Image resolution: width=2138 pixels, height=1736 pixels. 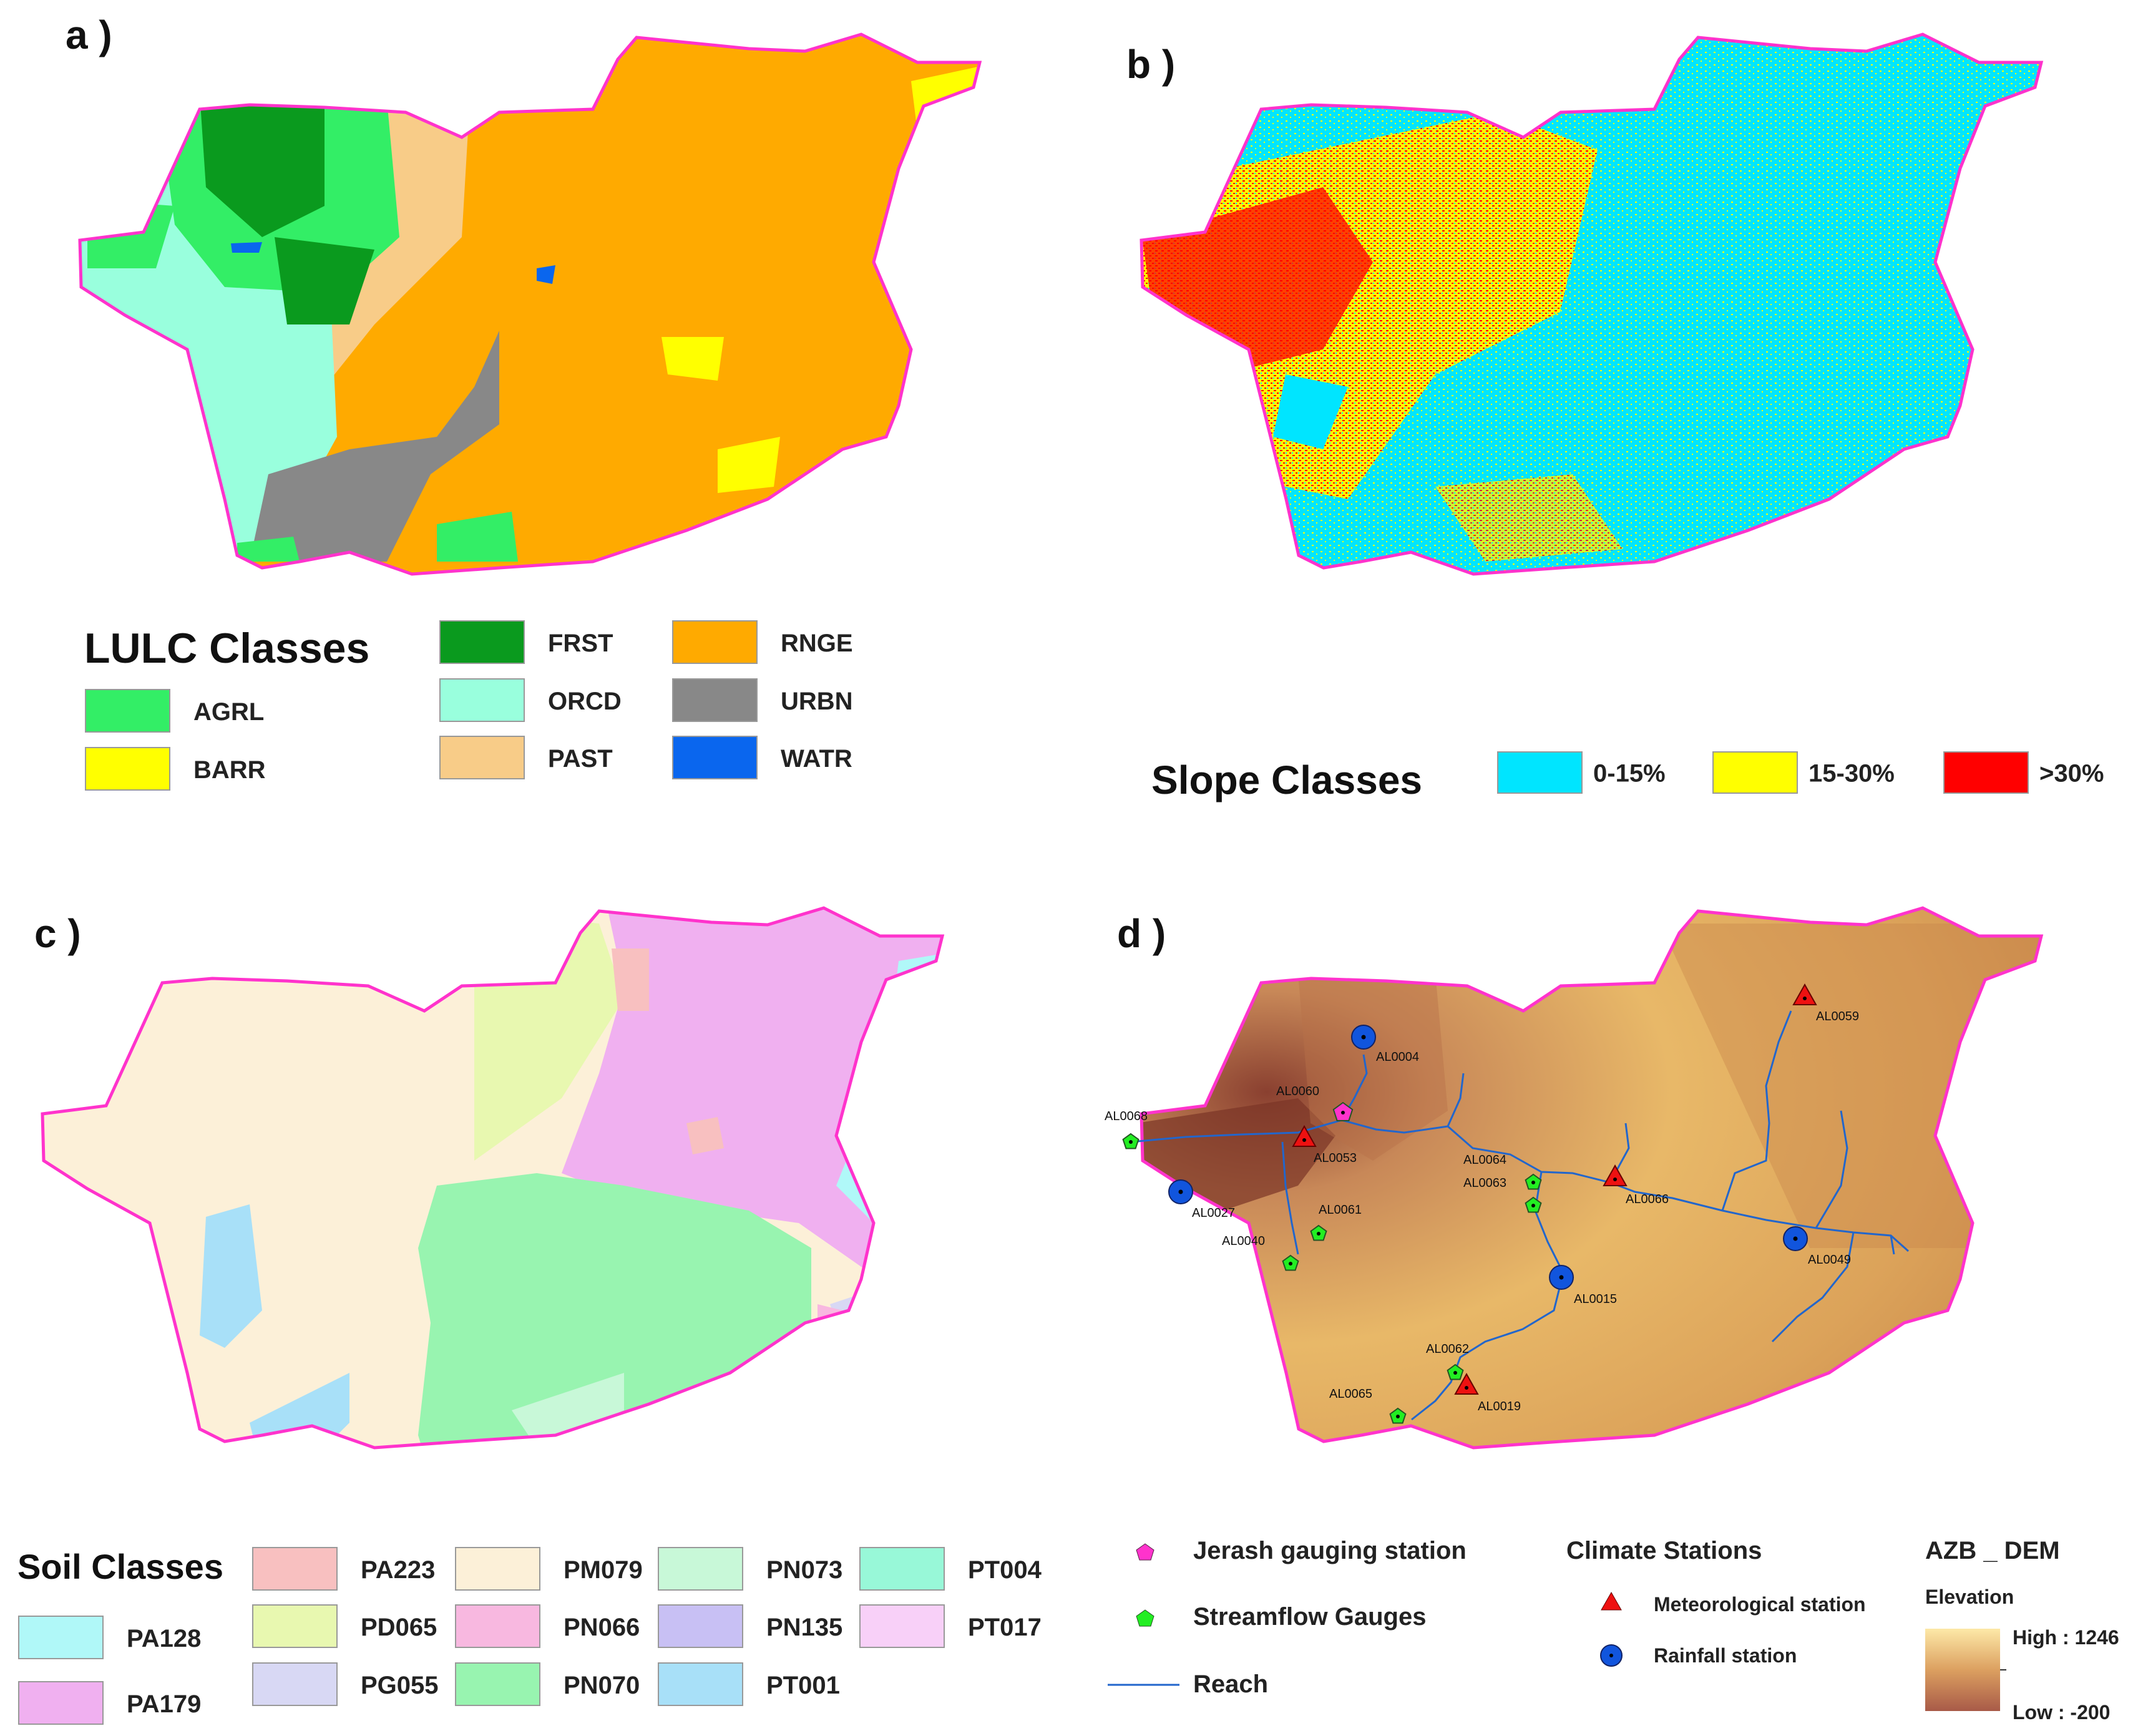 I want to click on legend-label: PN070, so click(x=602, y=1685).